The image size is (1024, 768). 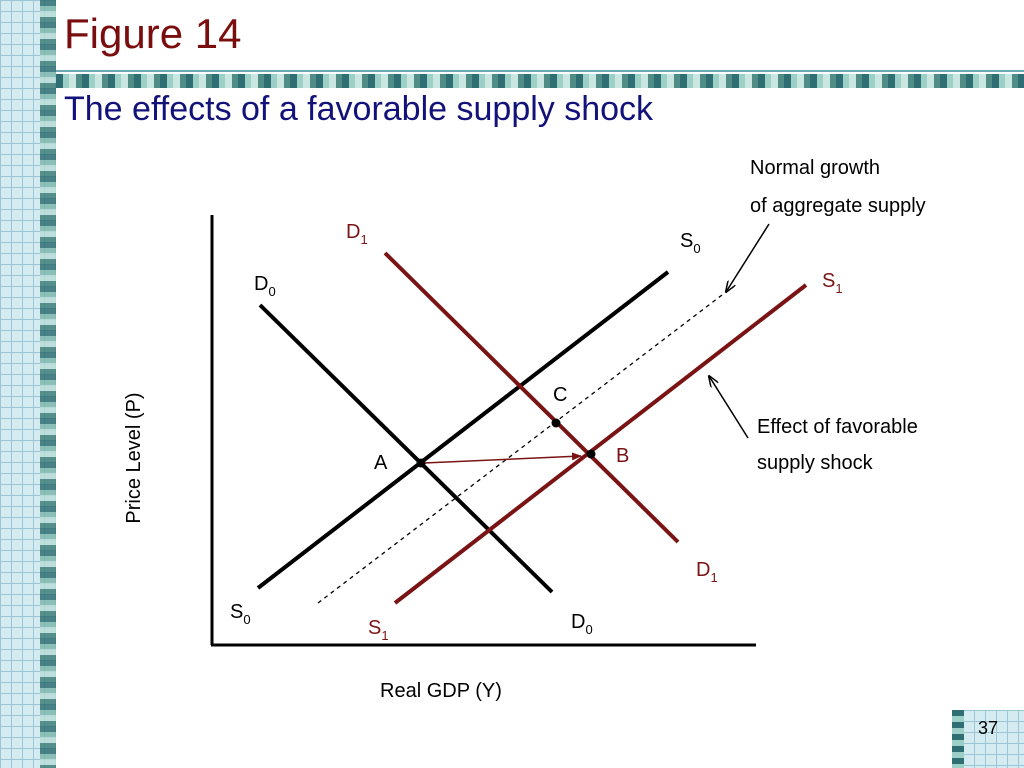 I want to click on growth-pointer-arrow, so click(x=748, y=257).